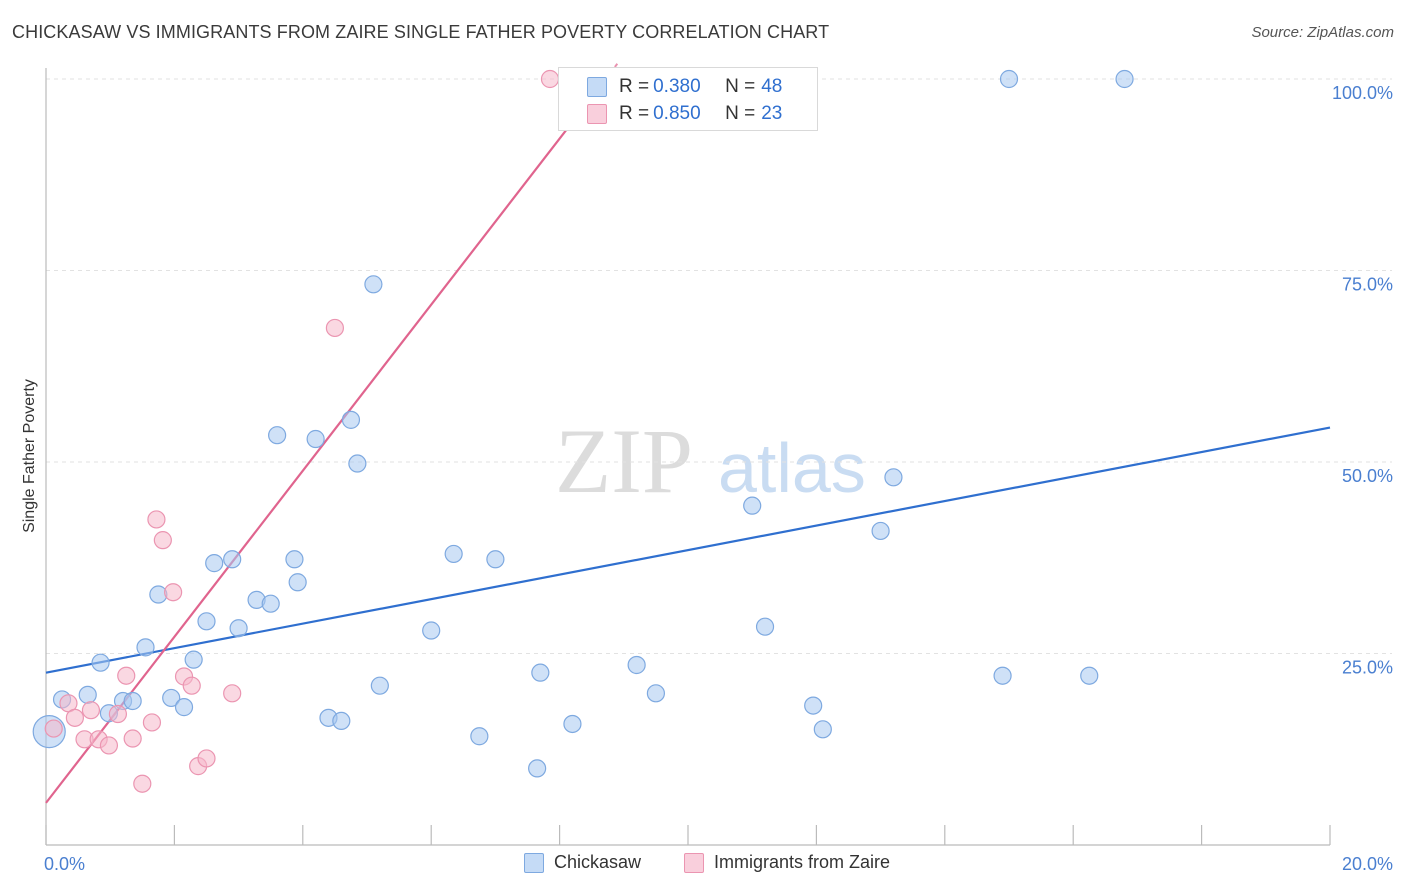 The height and width of the screenshot is (892, 1406). I want to click on y-tick-label: 100.0%, so click(1362, 93).